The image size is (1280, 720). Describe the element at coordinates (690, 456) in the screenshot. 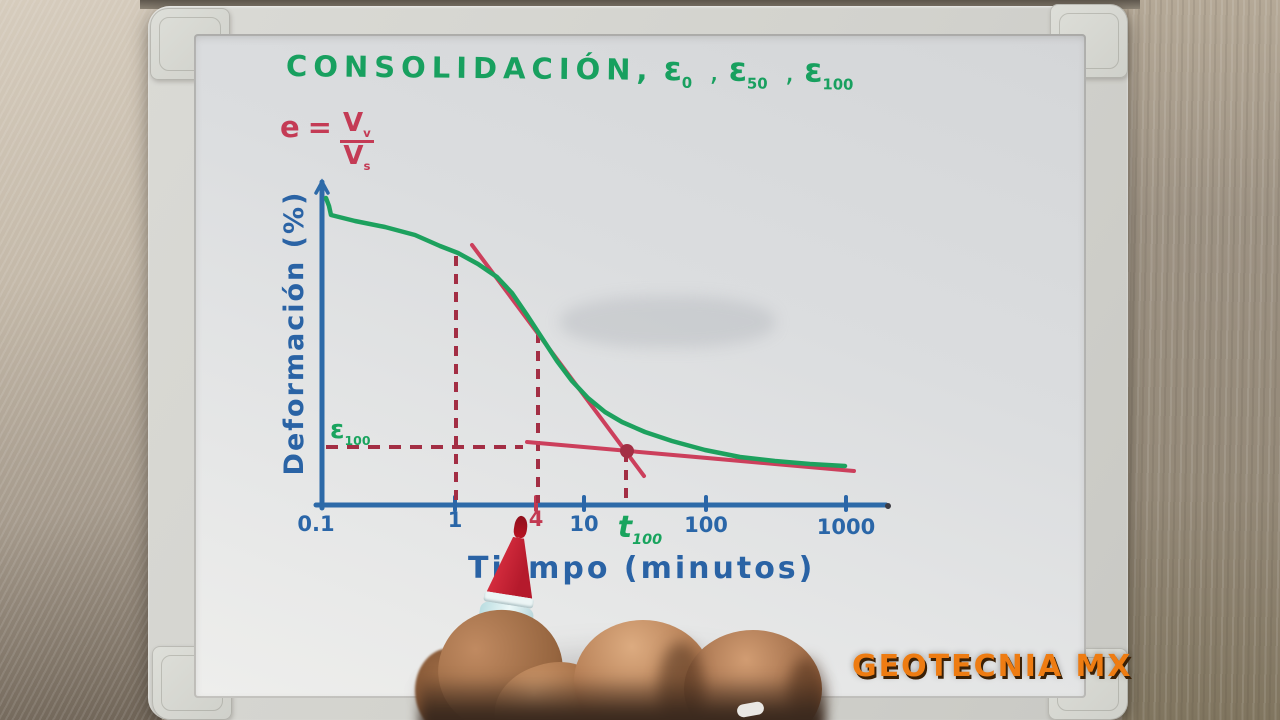

I see `tangent-flat-line` at that location.